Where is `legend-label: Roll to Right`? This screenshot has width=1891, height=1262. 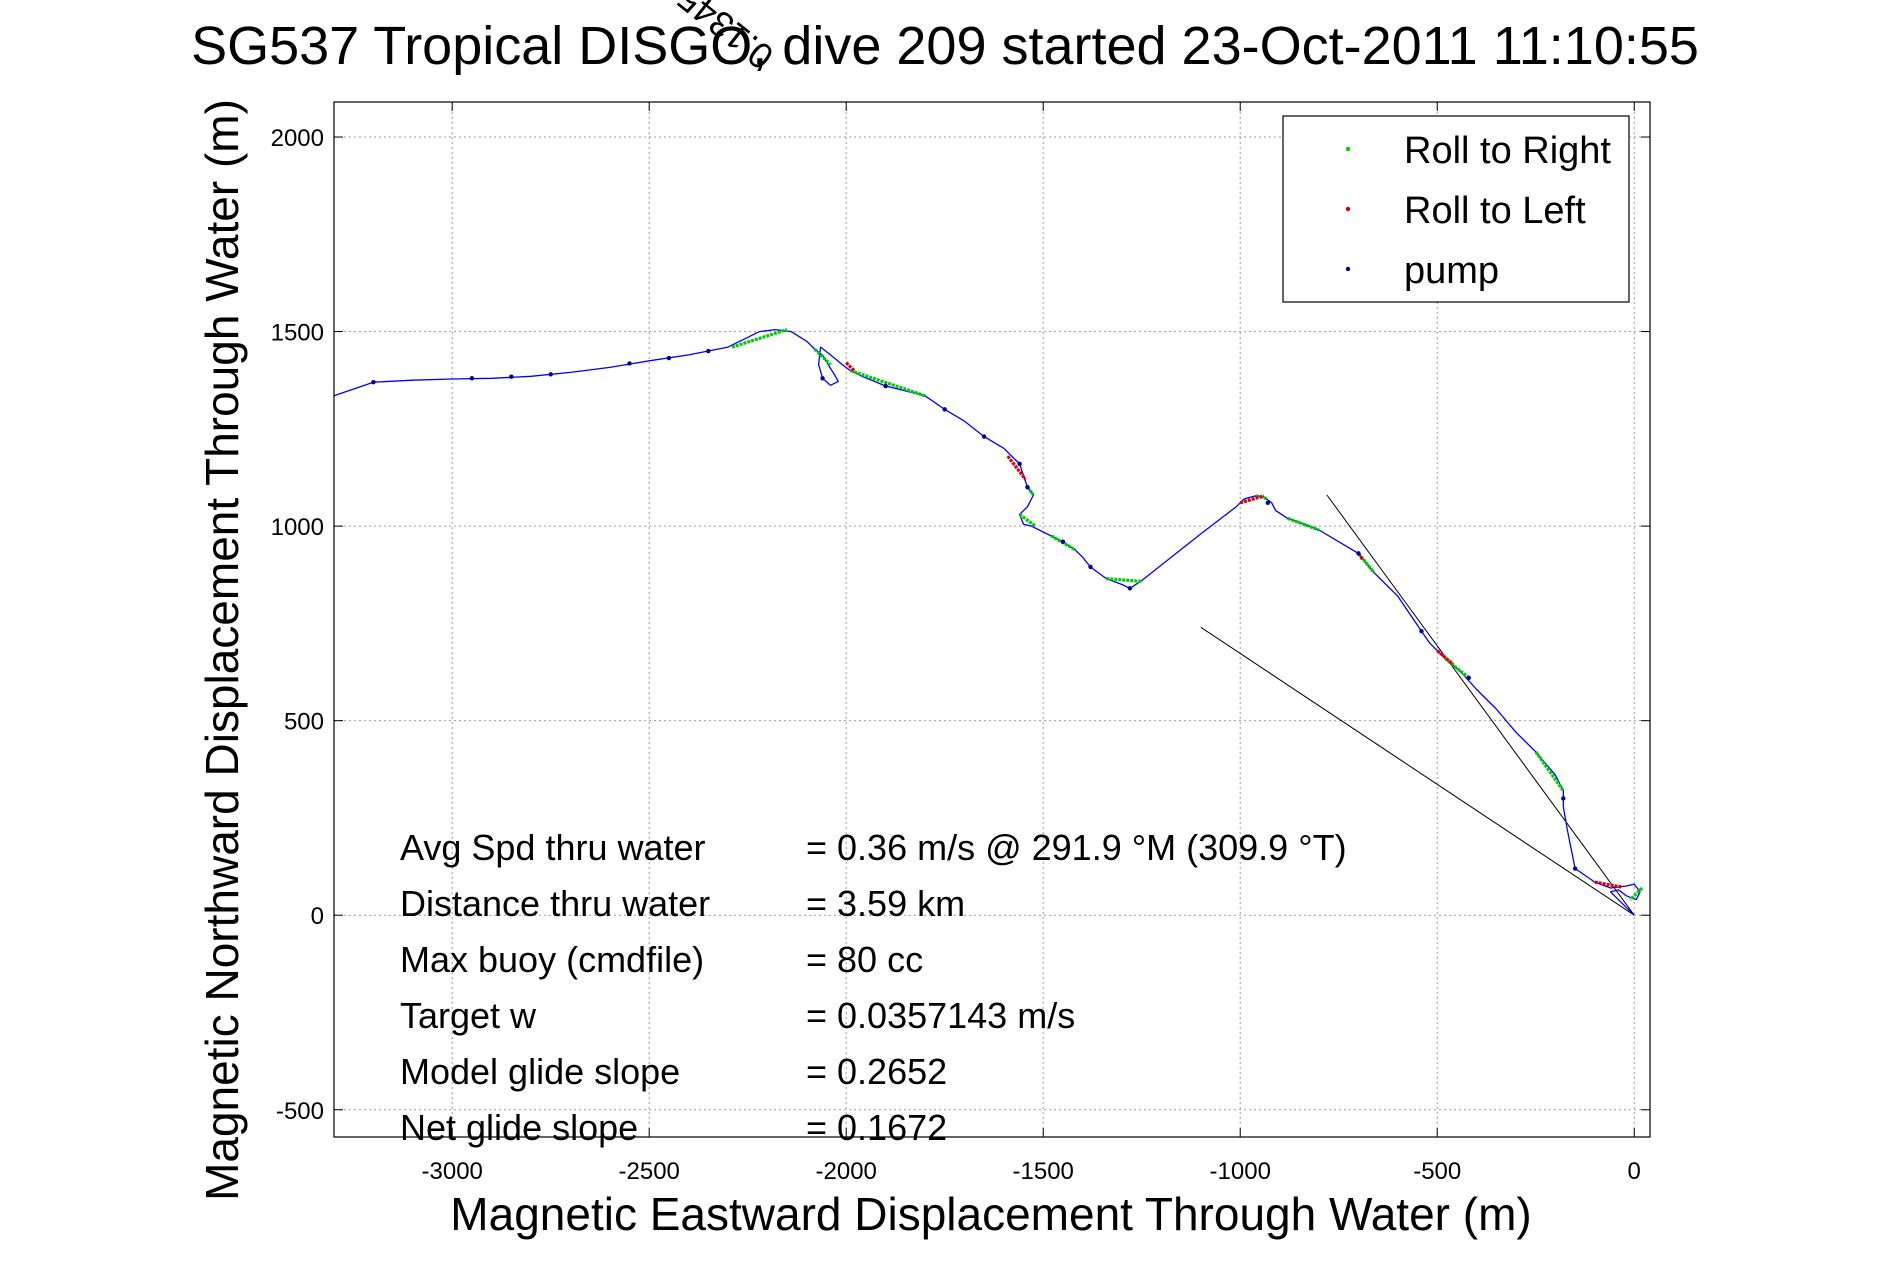
legend-label: Roll to Right is located at coordinates (1507, 151).